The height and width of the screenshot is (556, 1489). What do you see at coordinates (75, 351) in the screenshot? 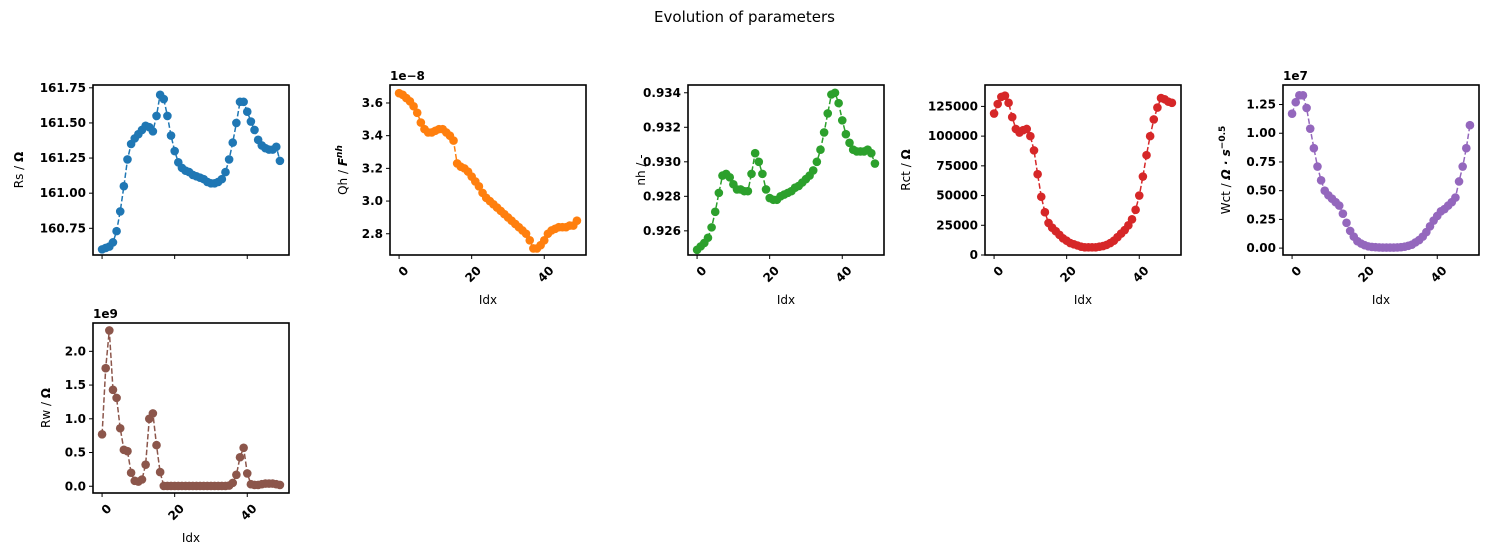
I see `y-tick-label: 2.0` at bounding box center [75, 351].